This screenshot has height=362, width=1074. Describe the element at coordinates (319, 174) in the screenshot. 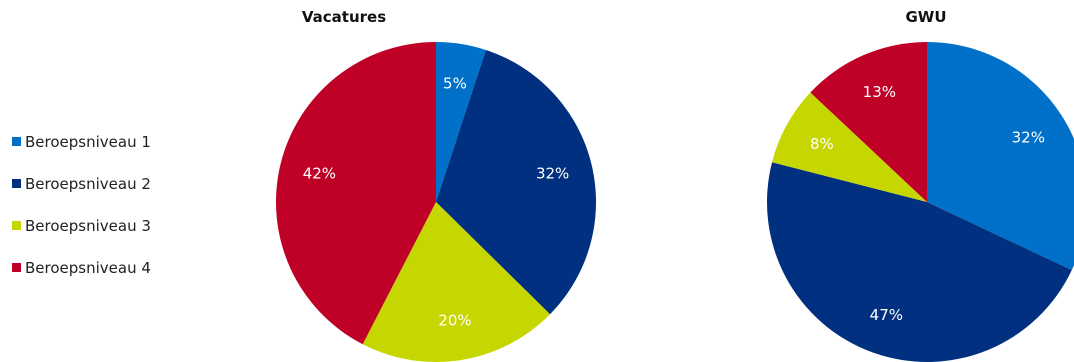

I see `pie-data-label: 42%` at that location.